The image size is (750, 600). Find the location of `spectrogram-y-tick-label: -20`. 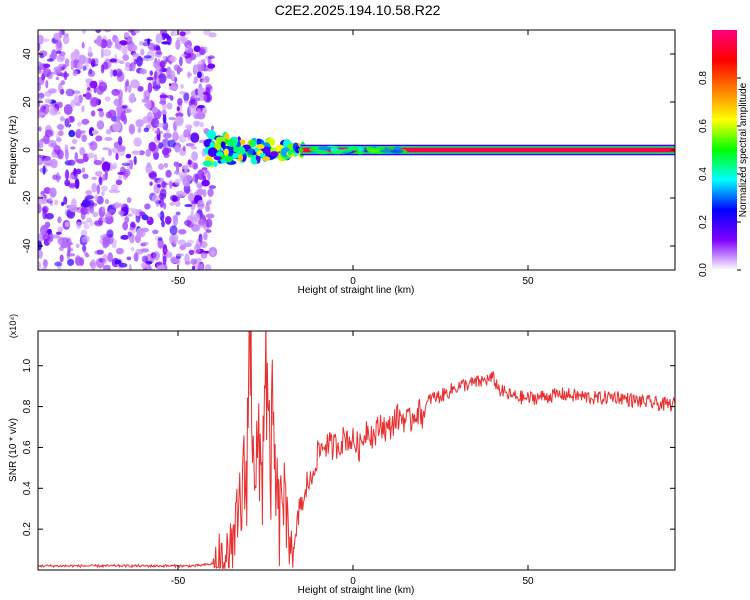

spectrogram-y-tick-label: -20 is located at coordinates (27, 197).